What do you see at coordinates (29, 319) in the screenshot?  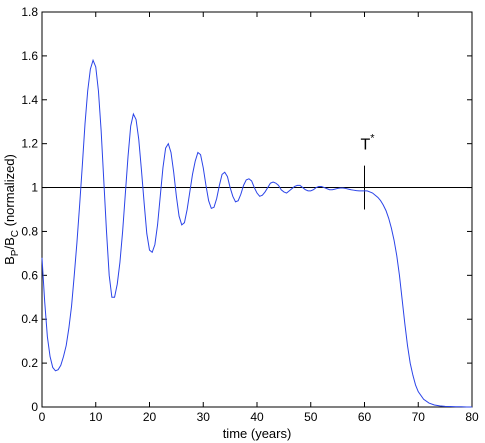 I see `y-tick-label: 0.4` at bounding box center [29, 319].